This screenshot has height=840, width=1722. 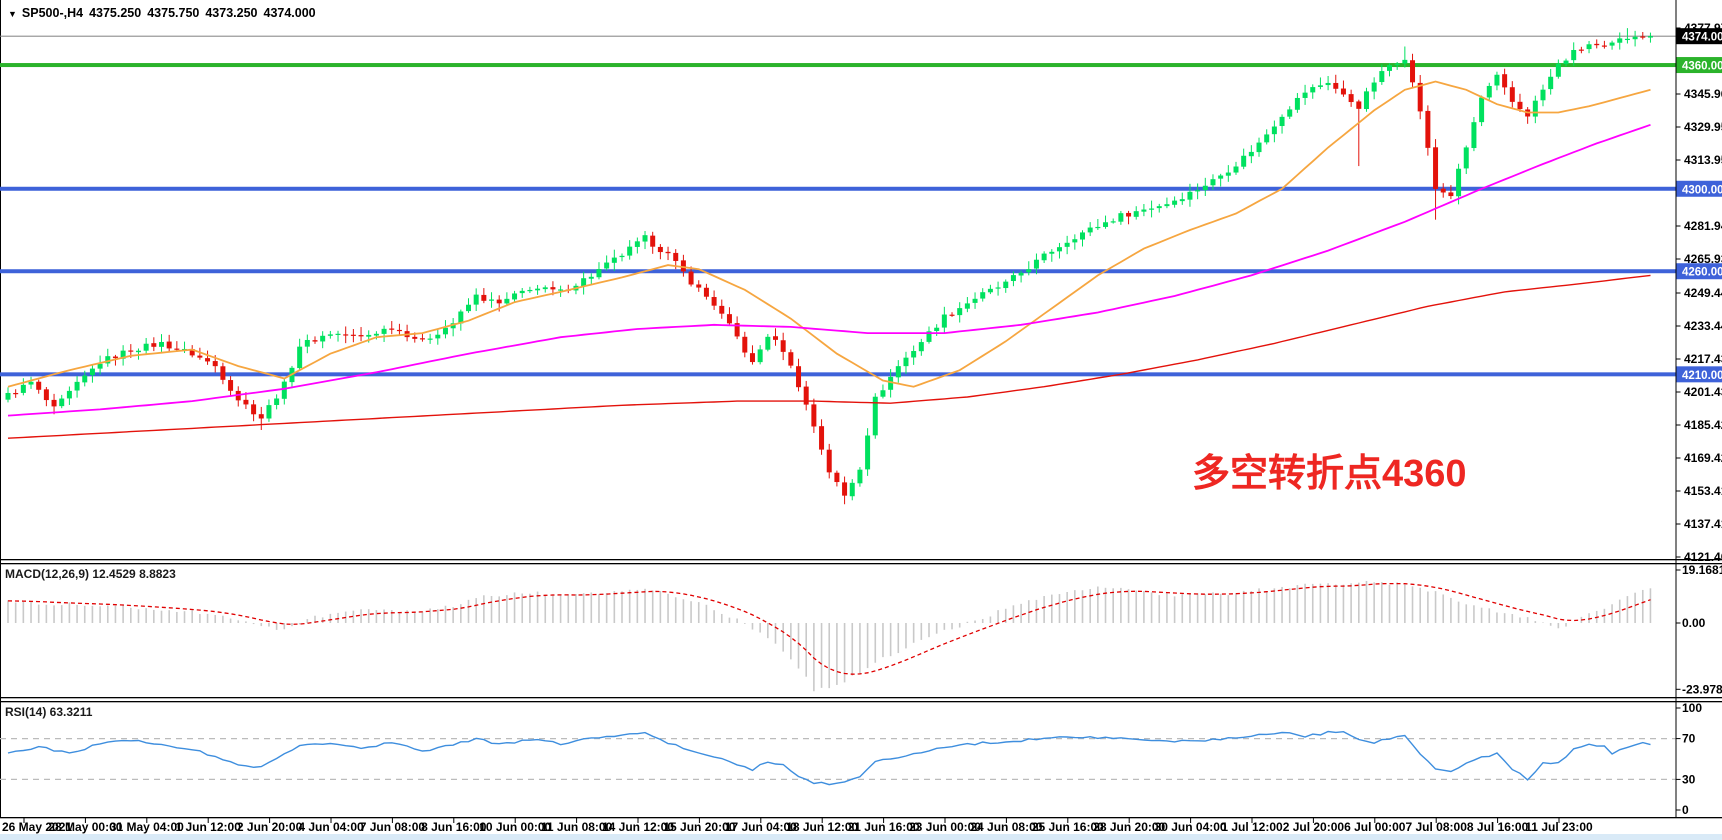 What do you see at coordinates (12, 14) in the screenshot?
I see `dropdown-triangle-icon: ▼` at bounding box center [12, 14].